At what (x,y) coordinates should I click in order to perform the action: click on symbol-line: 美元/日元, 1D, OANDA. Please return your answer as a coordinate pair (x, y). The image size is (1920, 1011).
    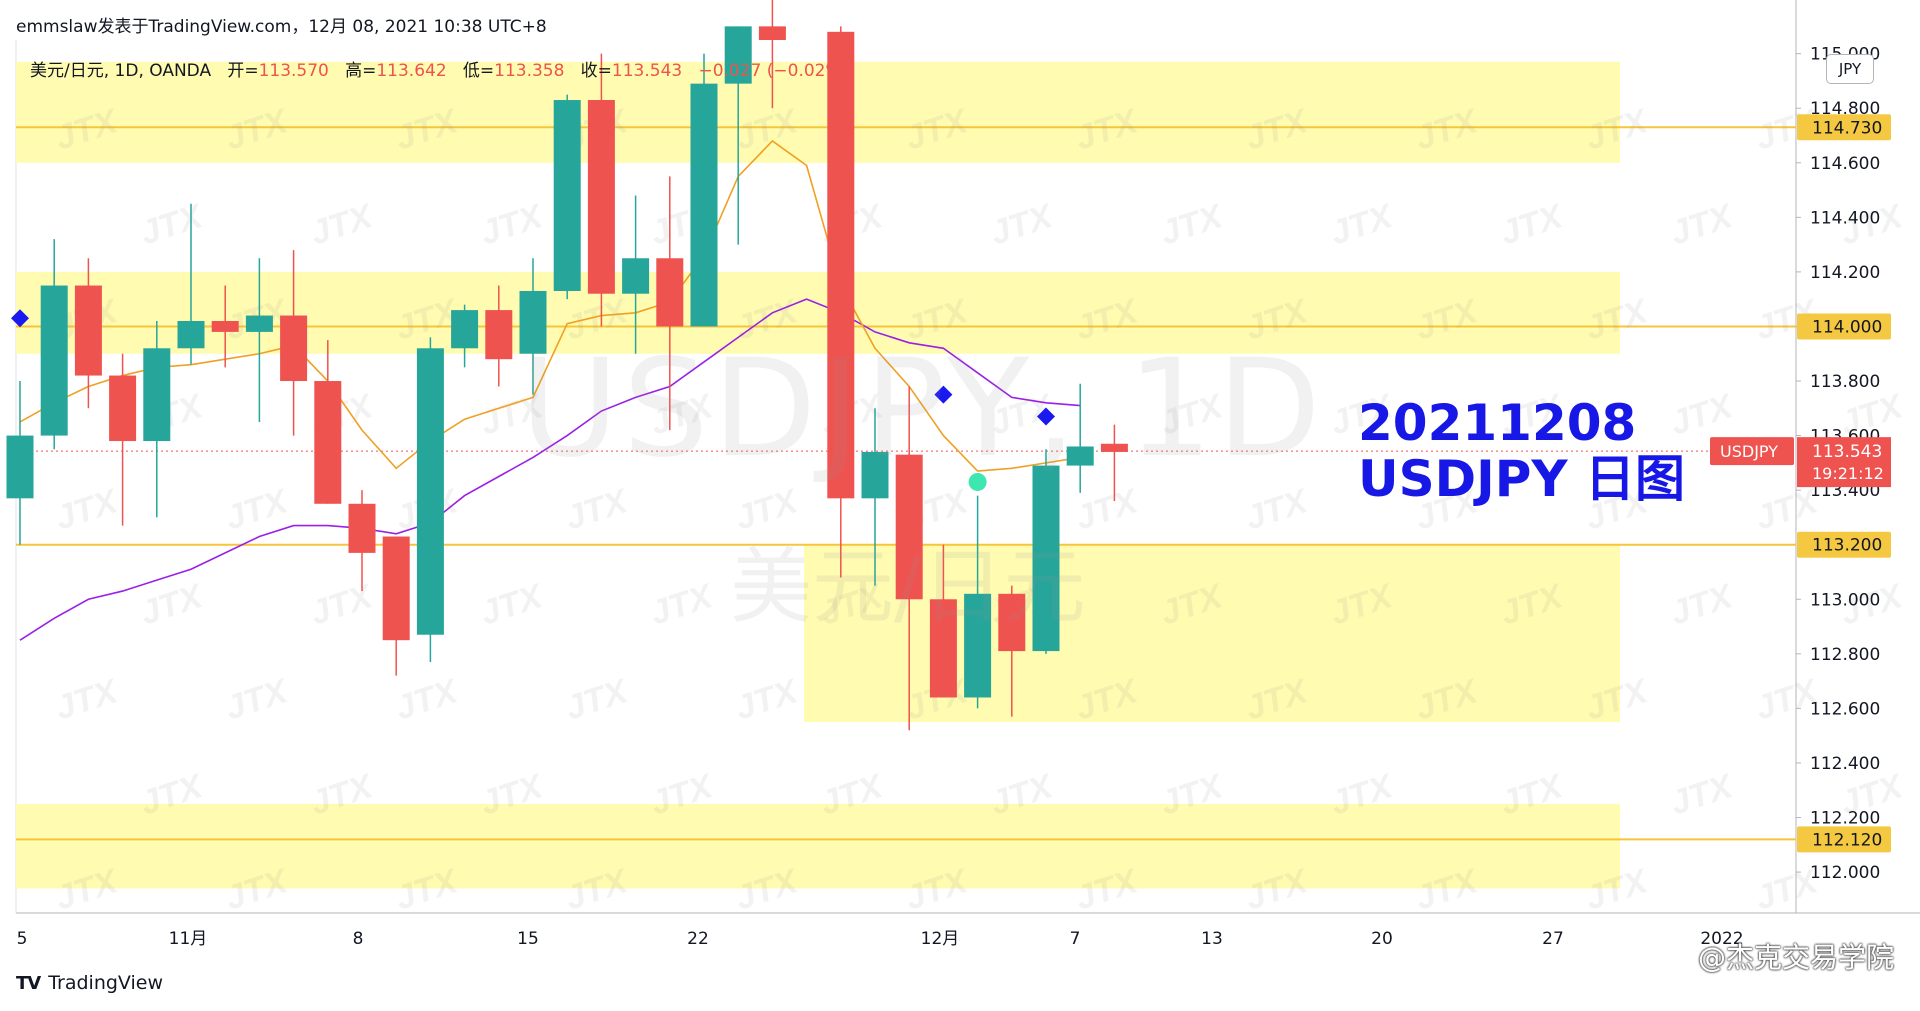
    Looking at the image, I should click on (121, 71).